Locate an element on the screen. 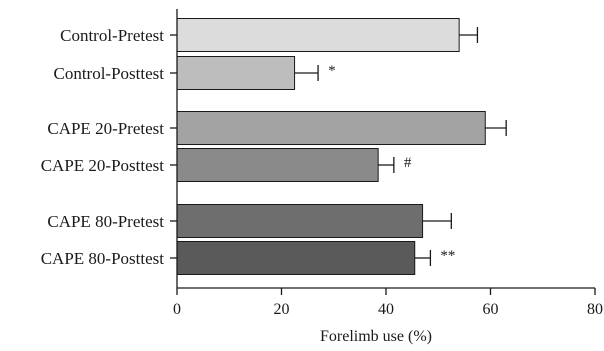  significance-marker-1: * is located at coordinates (332, 71).